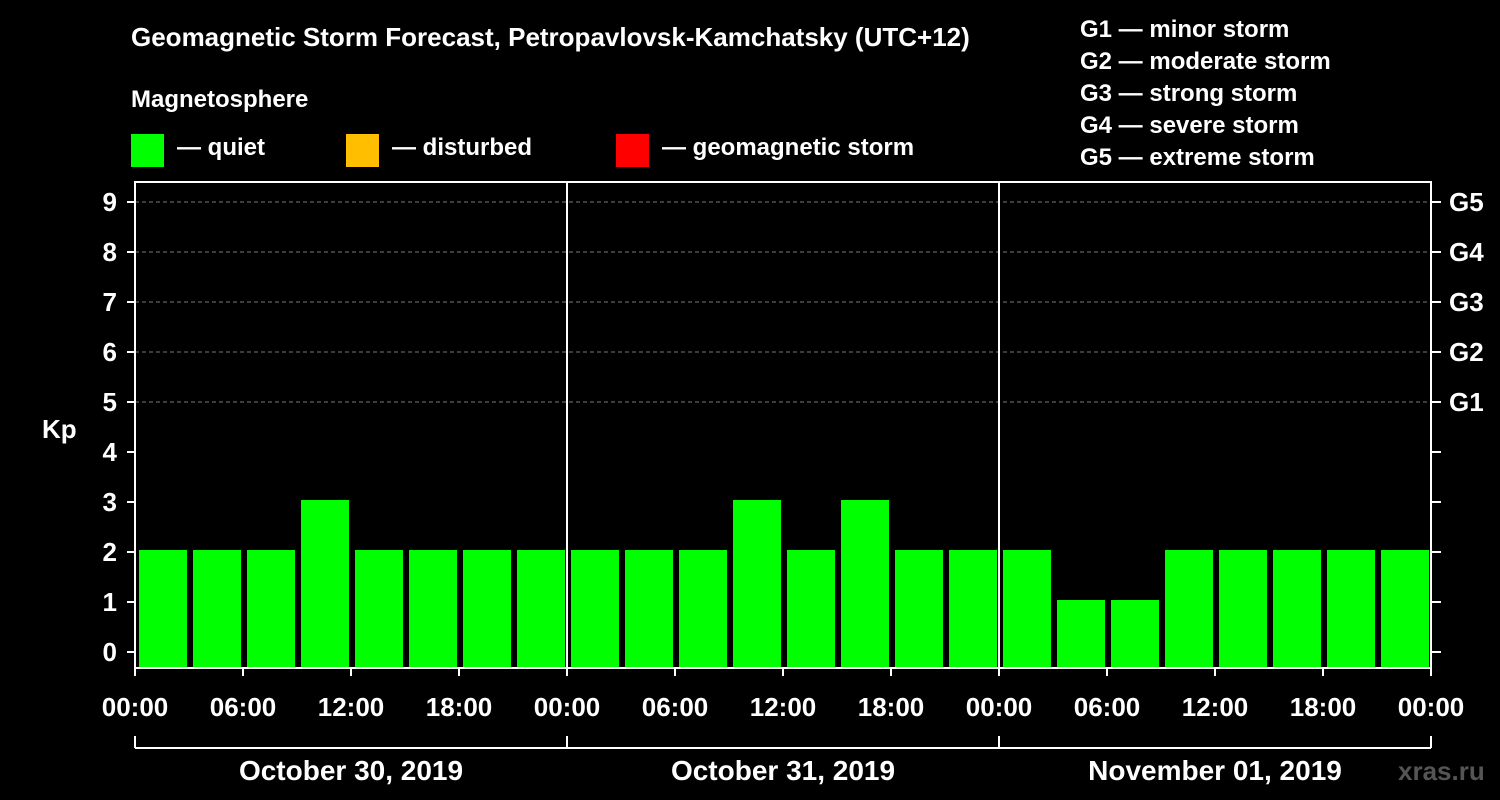  Describe the element at coordinates (1466, 352) in the screenshot. I see `right-tick-label-G2: G2` at that location.